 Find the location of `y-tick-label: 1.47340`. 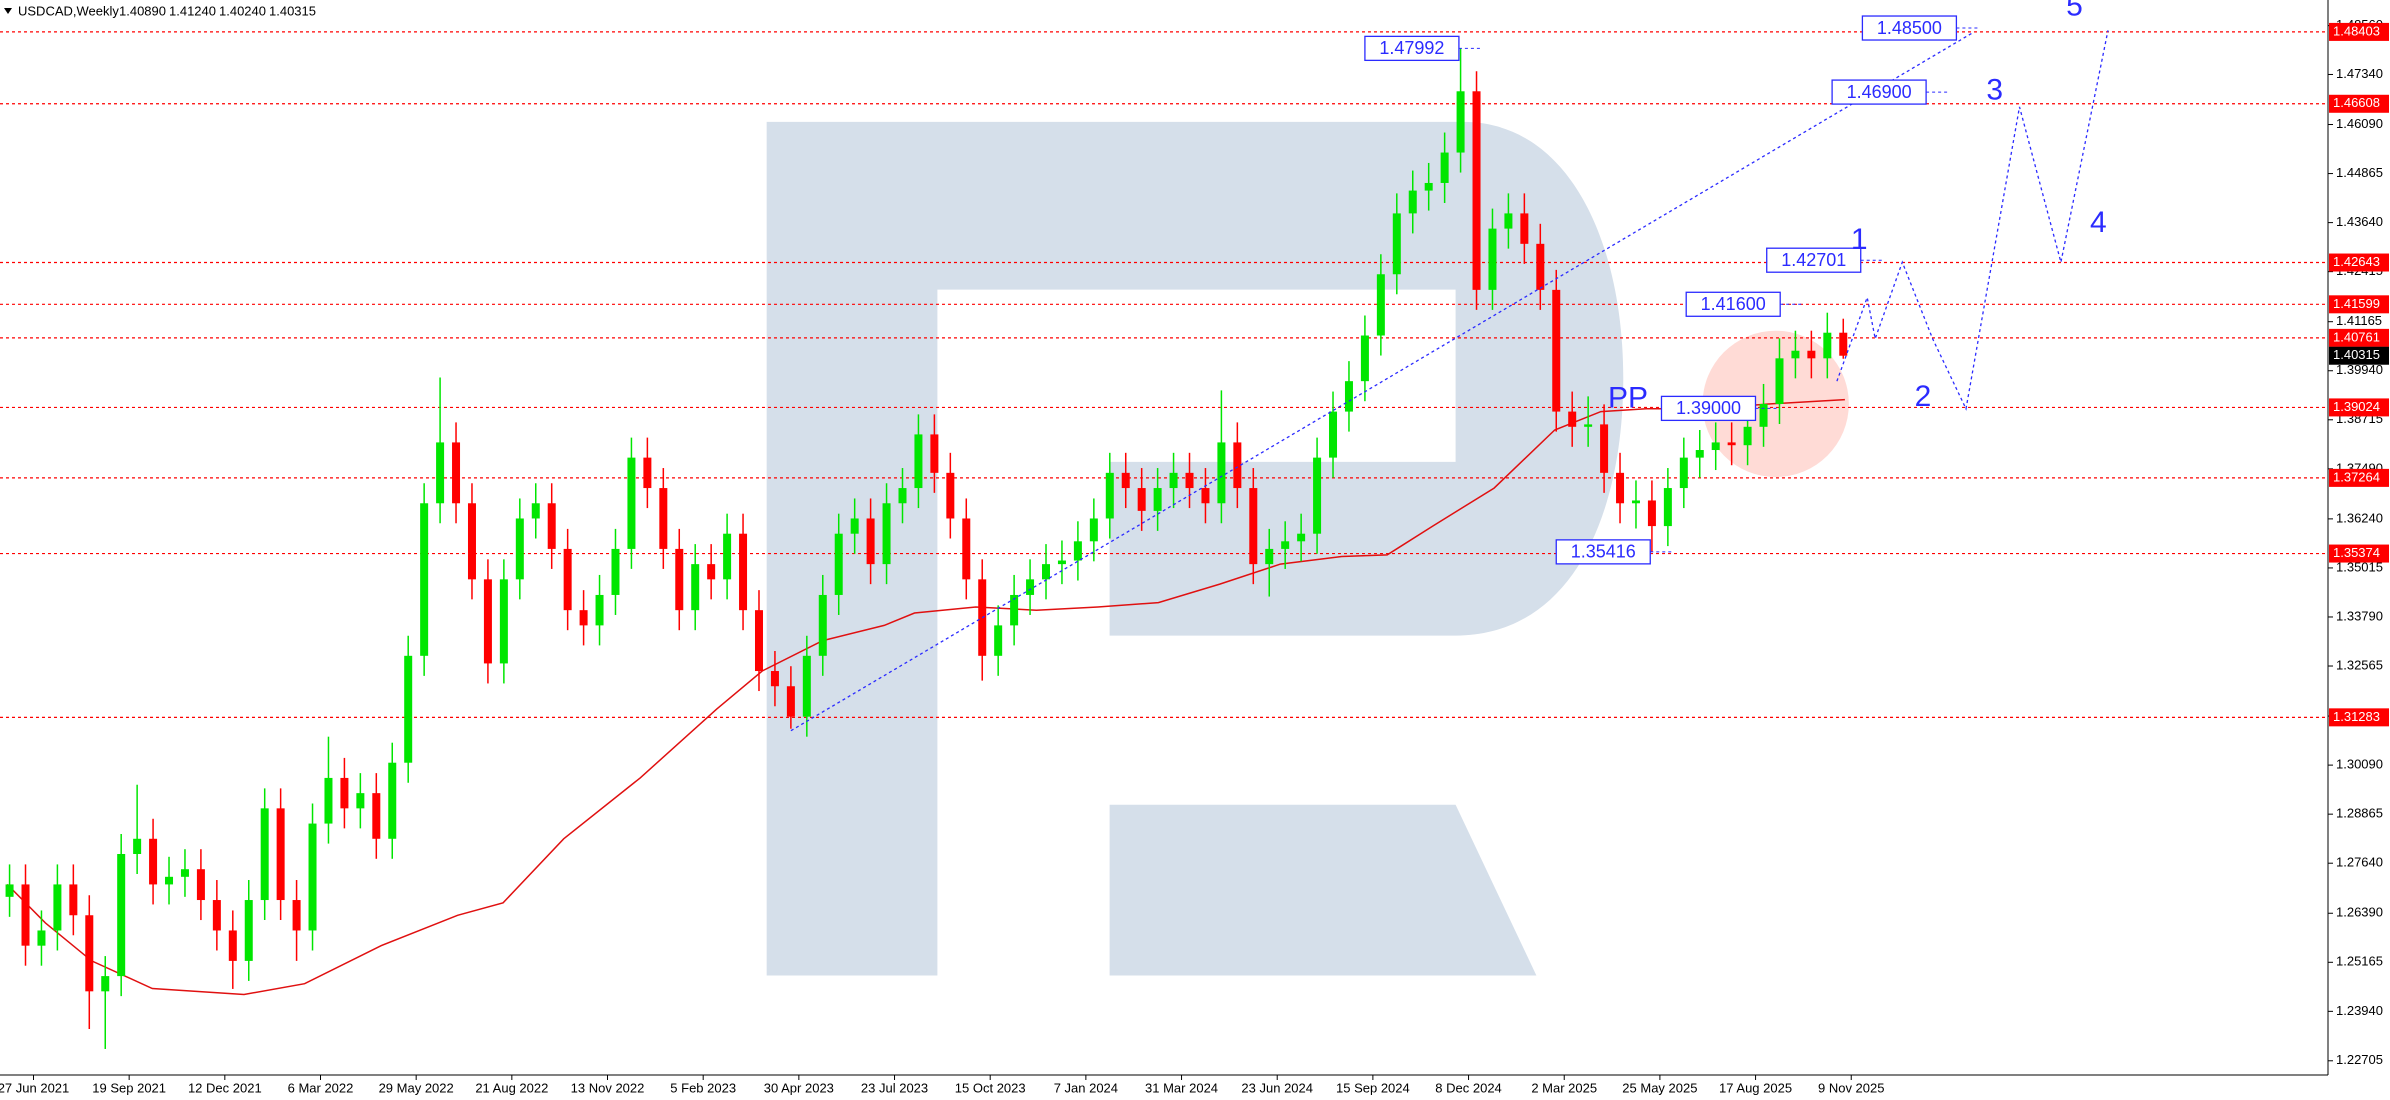

y-tick-label: 1.47340 is located at coordinates (2359, 73).